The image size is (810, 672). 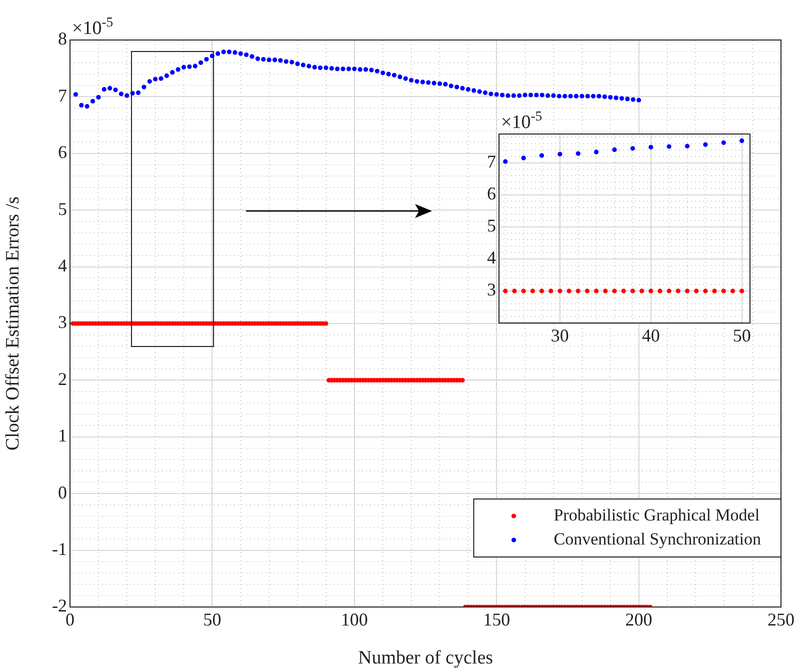 I want to click on y-axis-title: Clock Offset Estimation Errors /s, so click(x=13, y=323).